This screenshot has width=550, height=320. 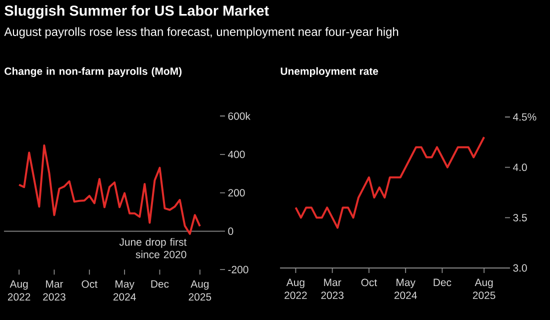 What do you see at coordinates (520, 168) in the screenshot?
I see `y-tick-label: 4.0` at bounding box center [520, 168].